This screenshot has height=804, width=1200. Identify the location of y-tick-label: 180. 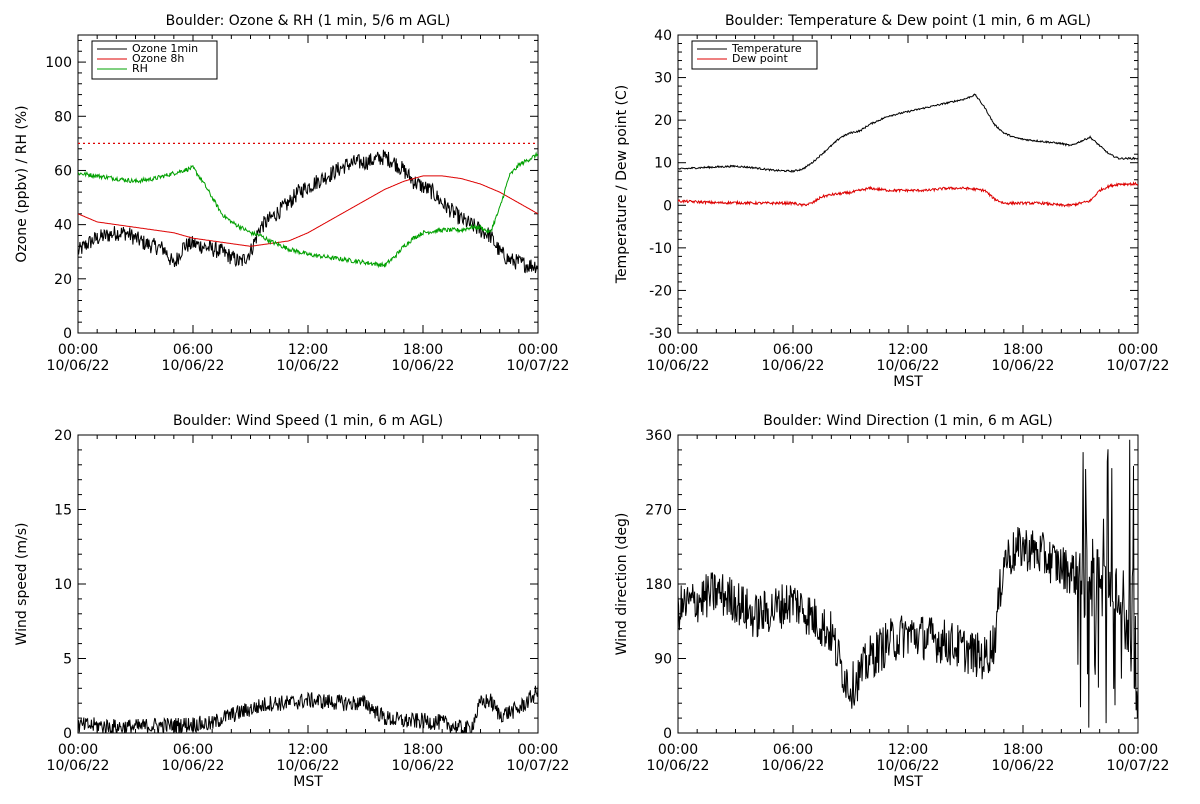
(658, 585).